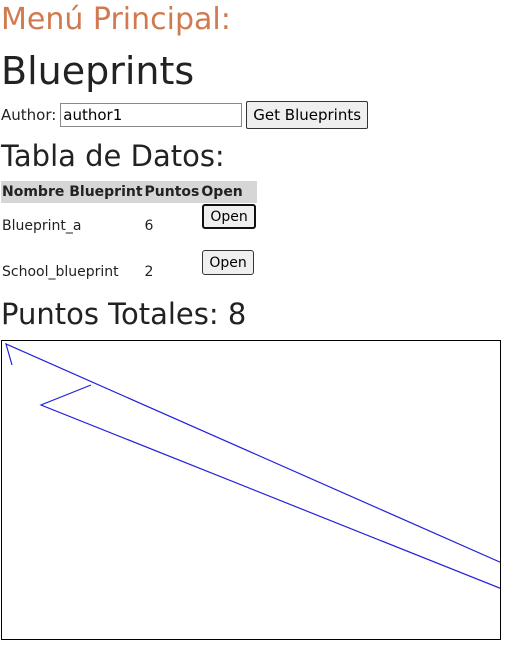 The height and width of the screenshot is (651, 526). Describe the element at coordinates (149, 272) in the screenshot. I see `blueprint-points-cell: 2` at that location.